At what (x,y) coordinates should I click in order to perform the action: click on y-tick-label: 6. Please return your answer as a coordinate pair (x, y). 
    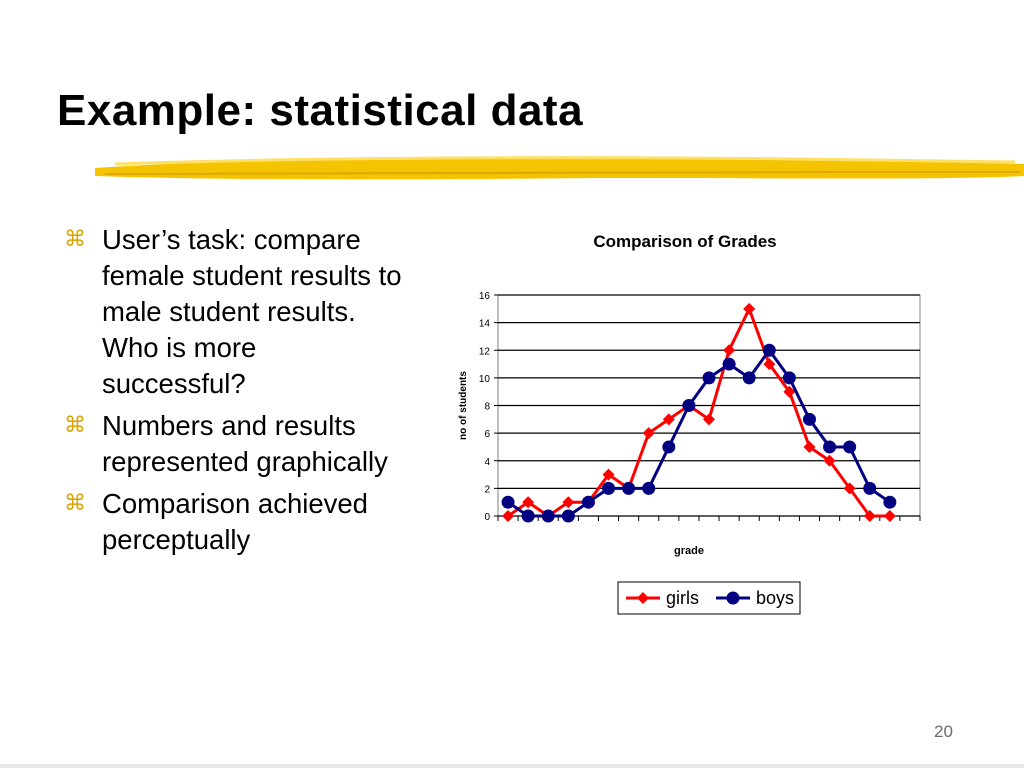
    Looking at the image, I should click on (487, 434).